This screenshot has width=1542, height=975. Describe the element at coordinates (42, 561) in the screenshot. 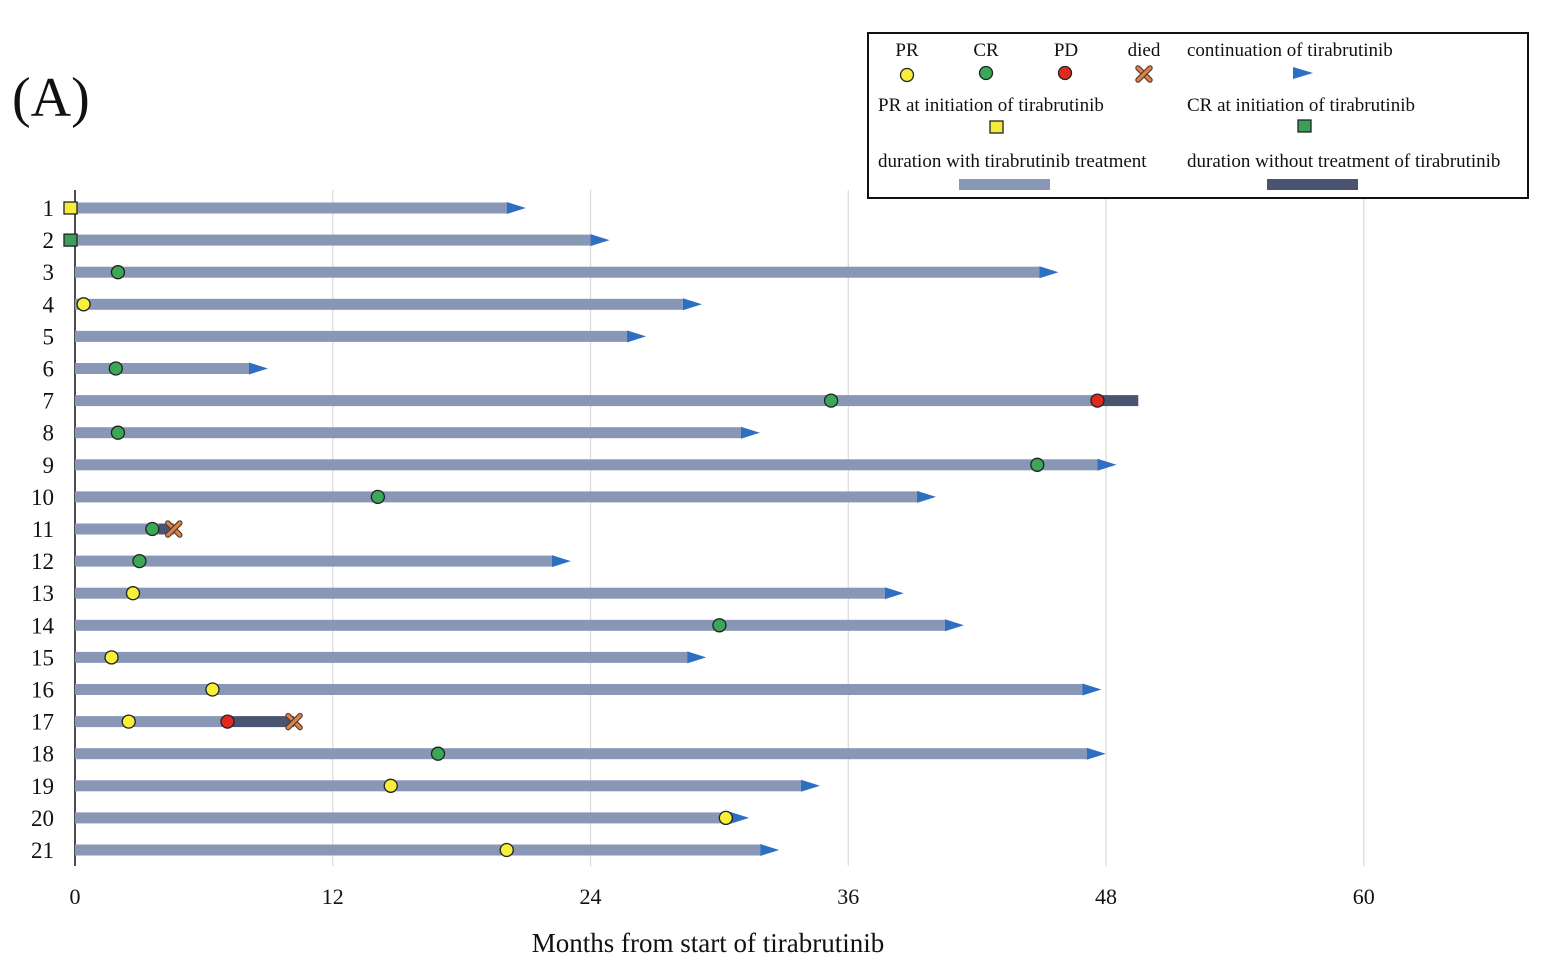

I see `y-tick-label: 12` at that location.